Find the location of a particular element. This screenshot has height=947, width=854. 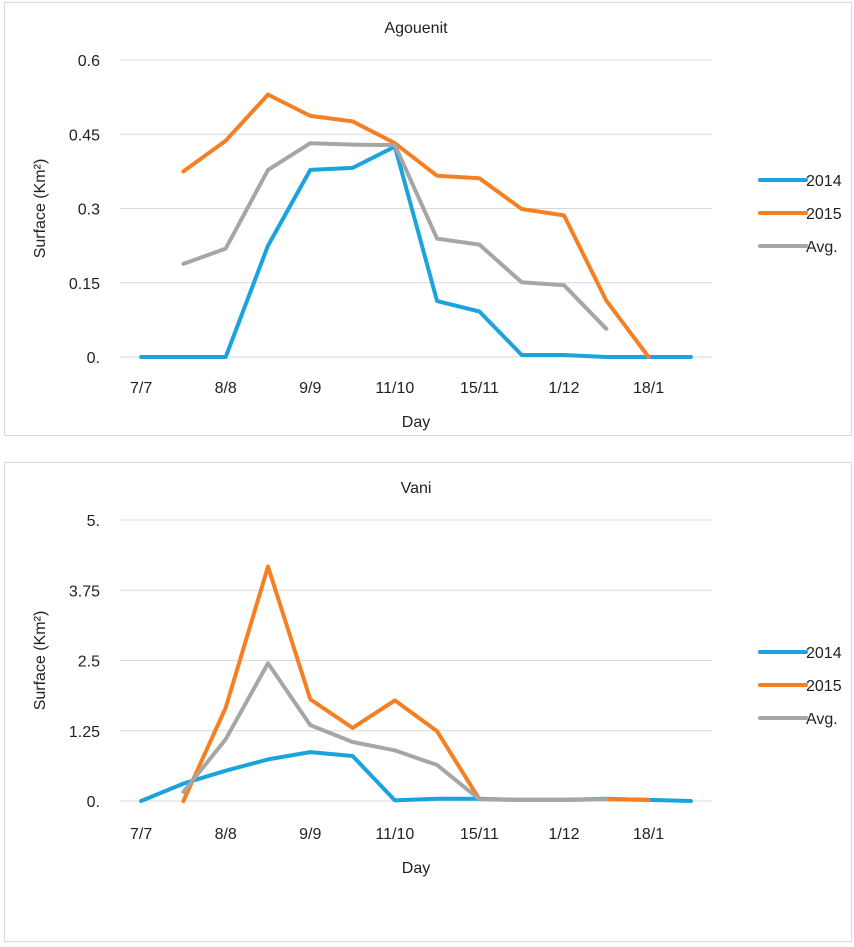

y-tick-label: 1.25 is located at coordinates (84, 732).